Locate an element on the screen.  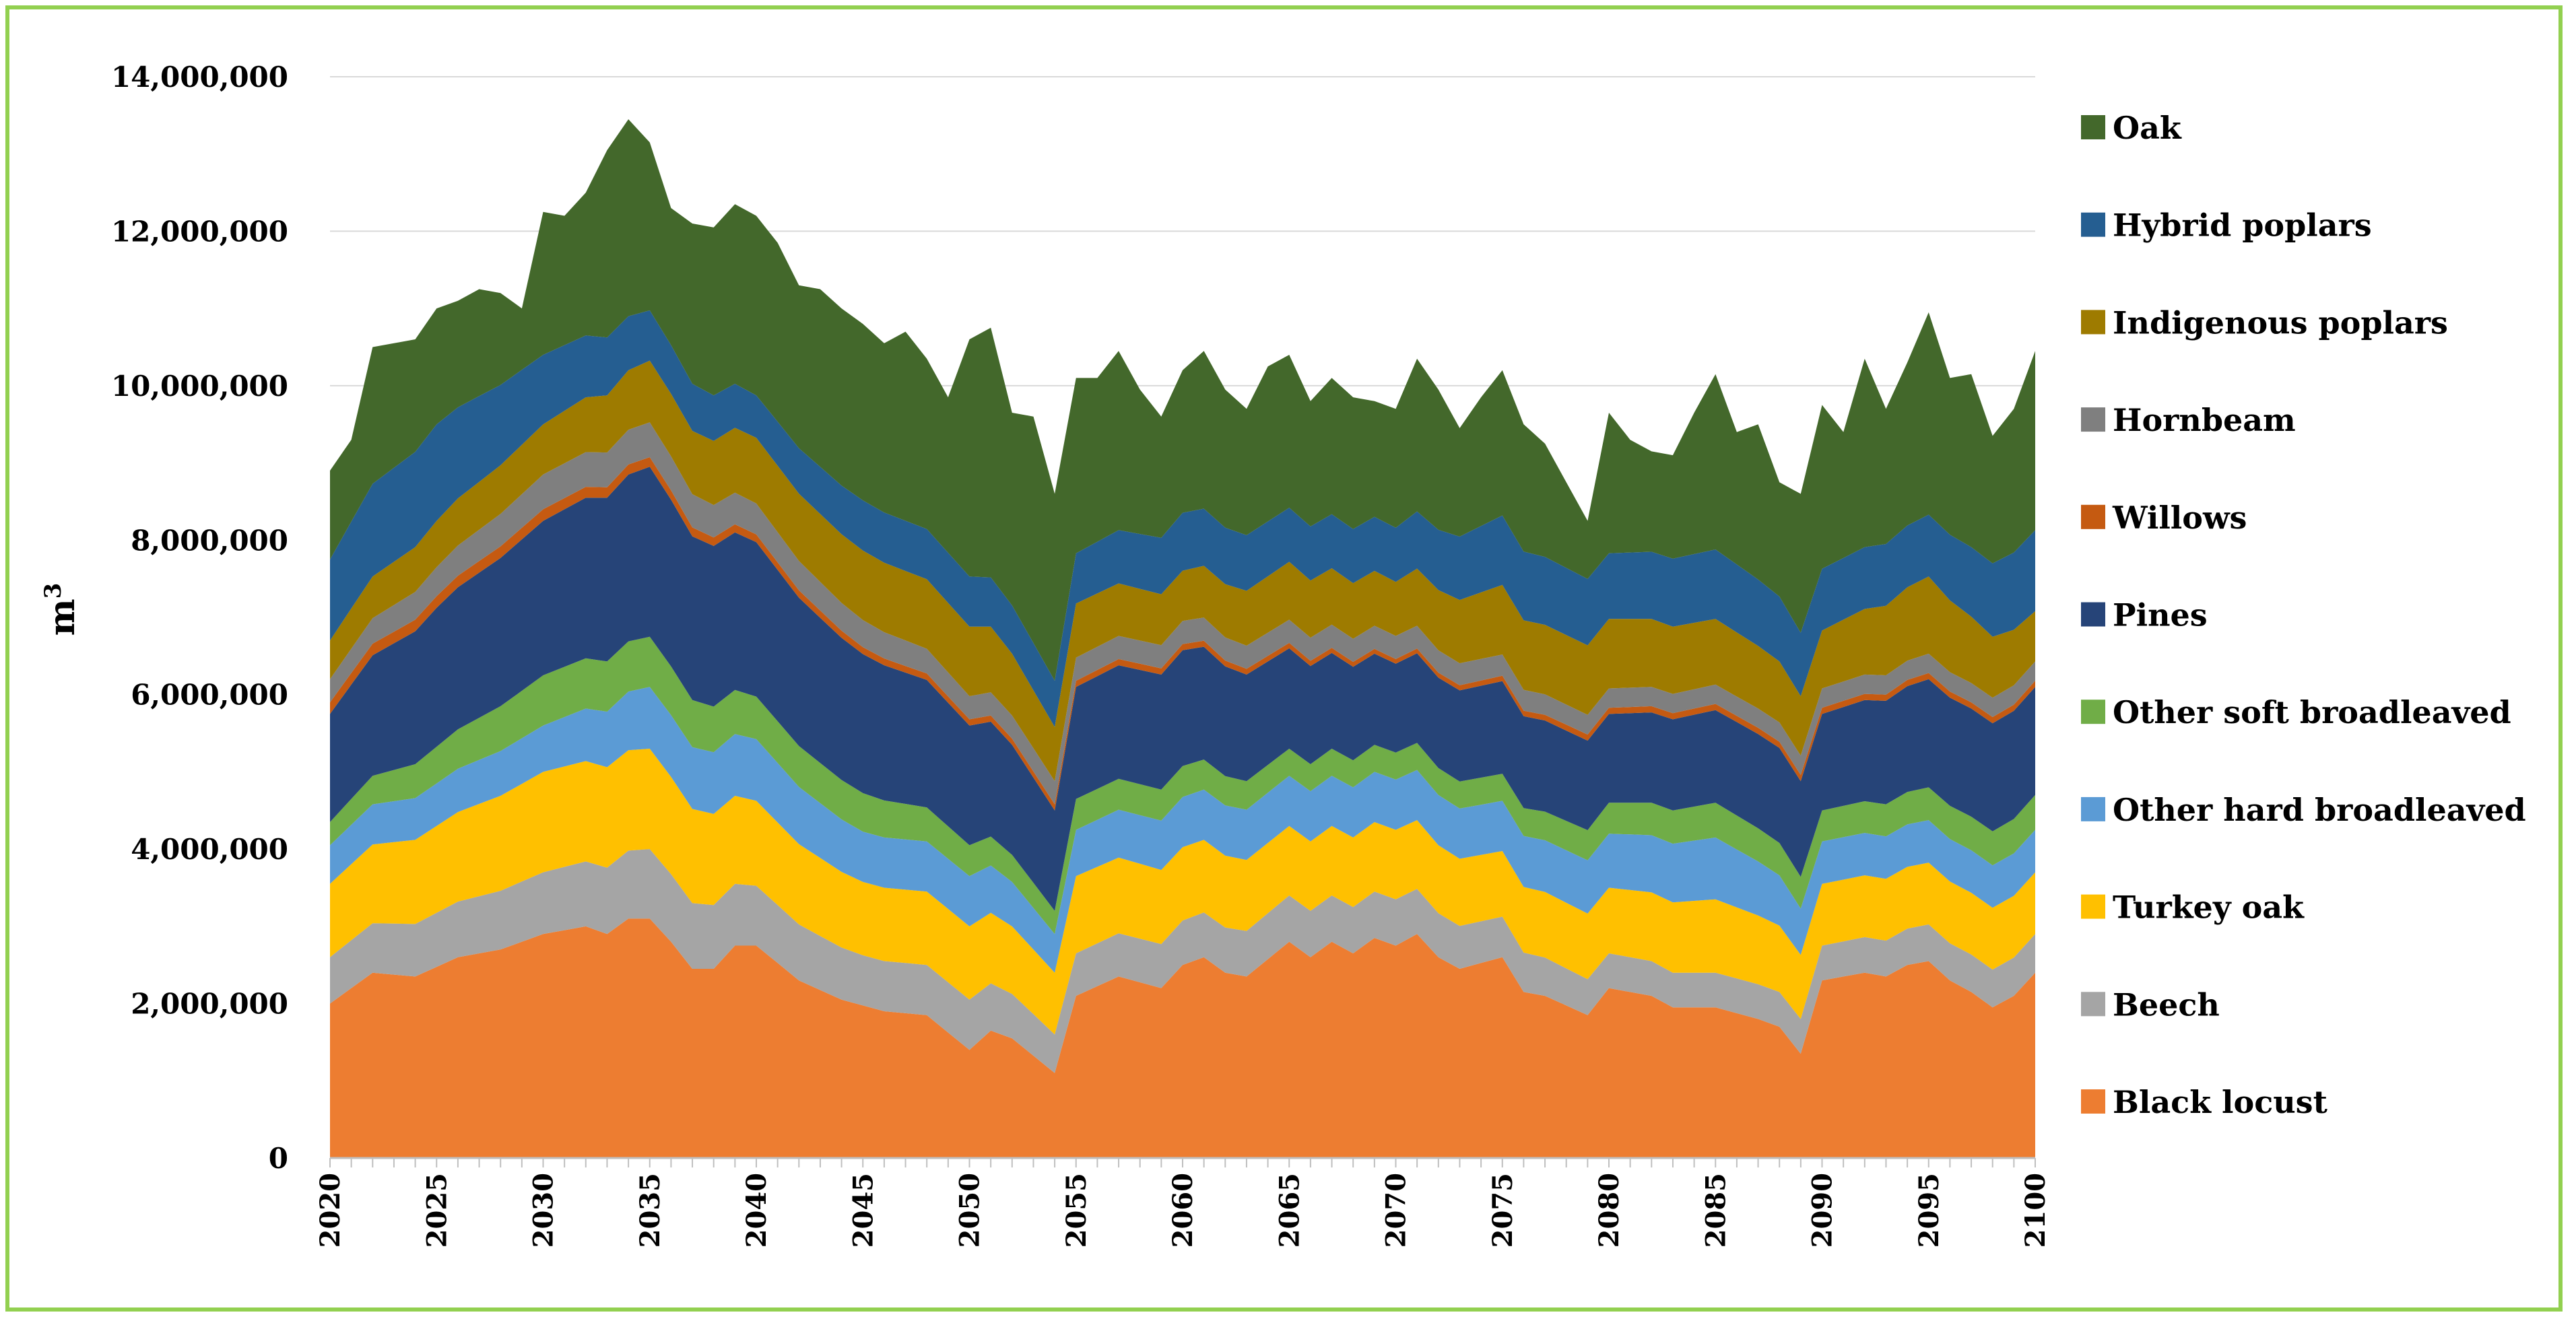
x-tick-label: 2085 is located at coordinates (1715, 1210).